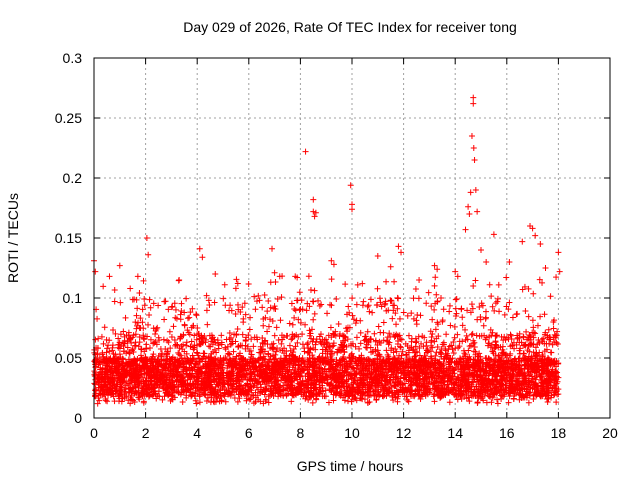  Describe the element at coordinates (507, 433) in the screenshot. I see `x-tick-label: 16` at that location.